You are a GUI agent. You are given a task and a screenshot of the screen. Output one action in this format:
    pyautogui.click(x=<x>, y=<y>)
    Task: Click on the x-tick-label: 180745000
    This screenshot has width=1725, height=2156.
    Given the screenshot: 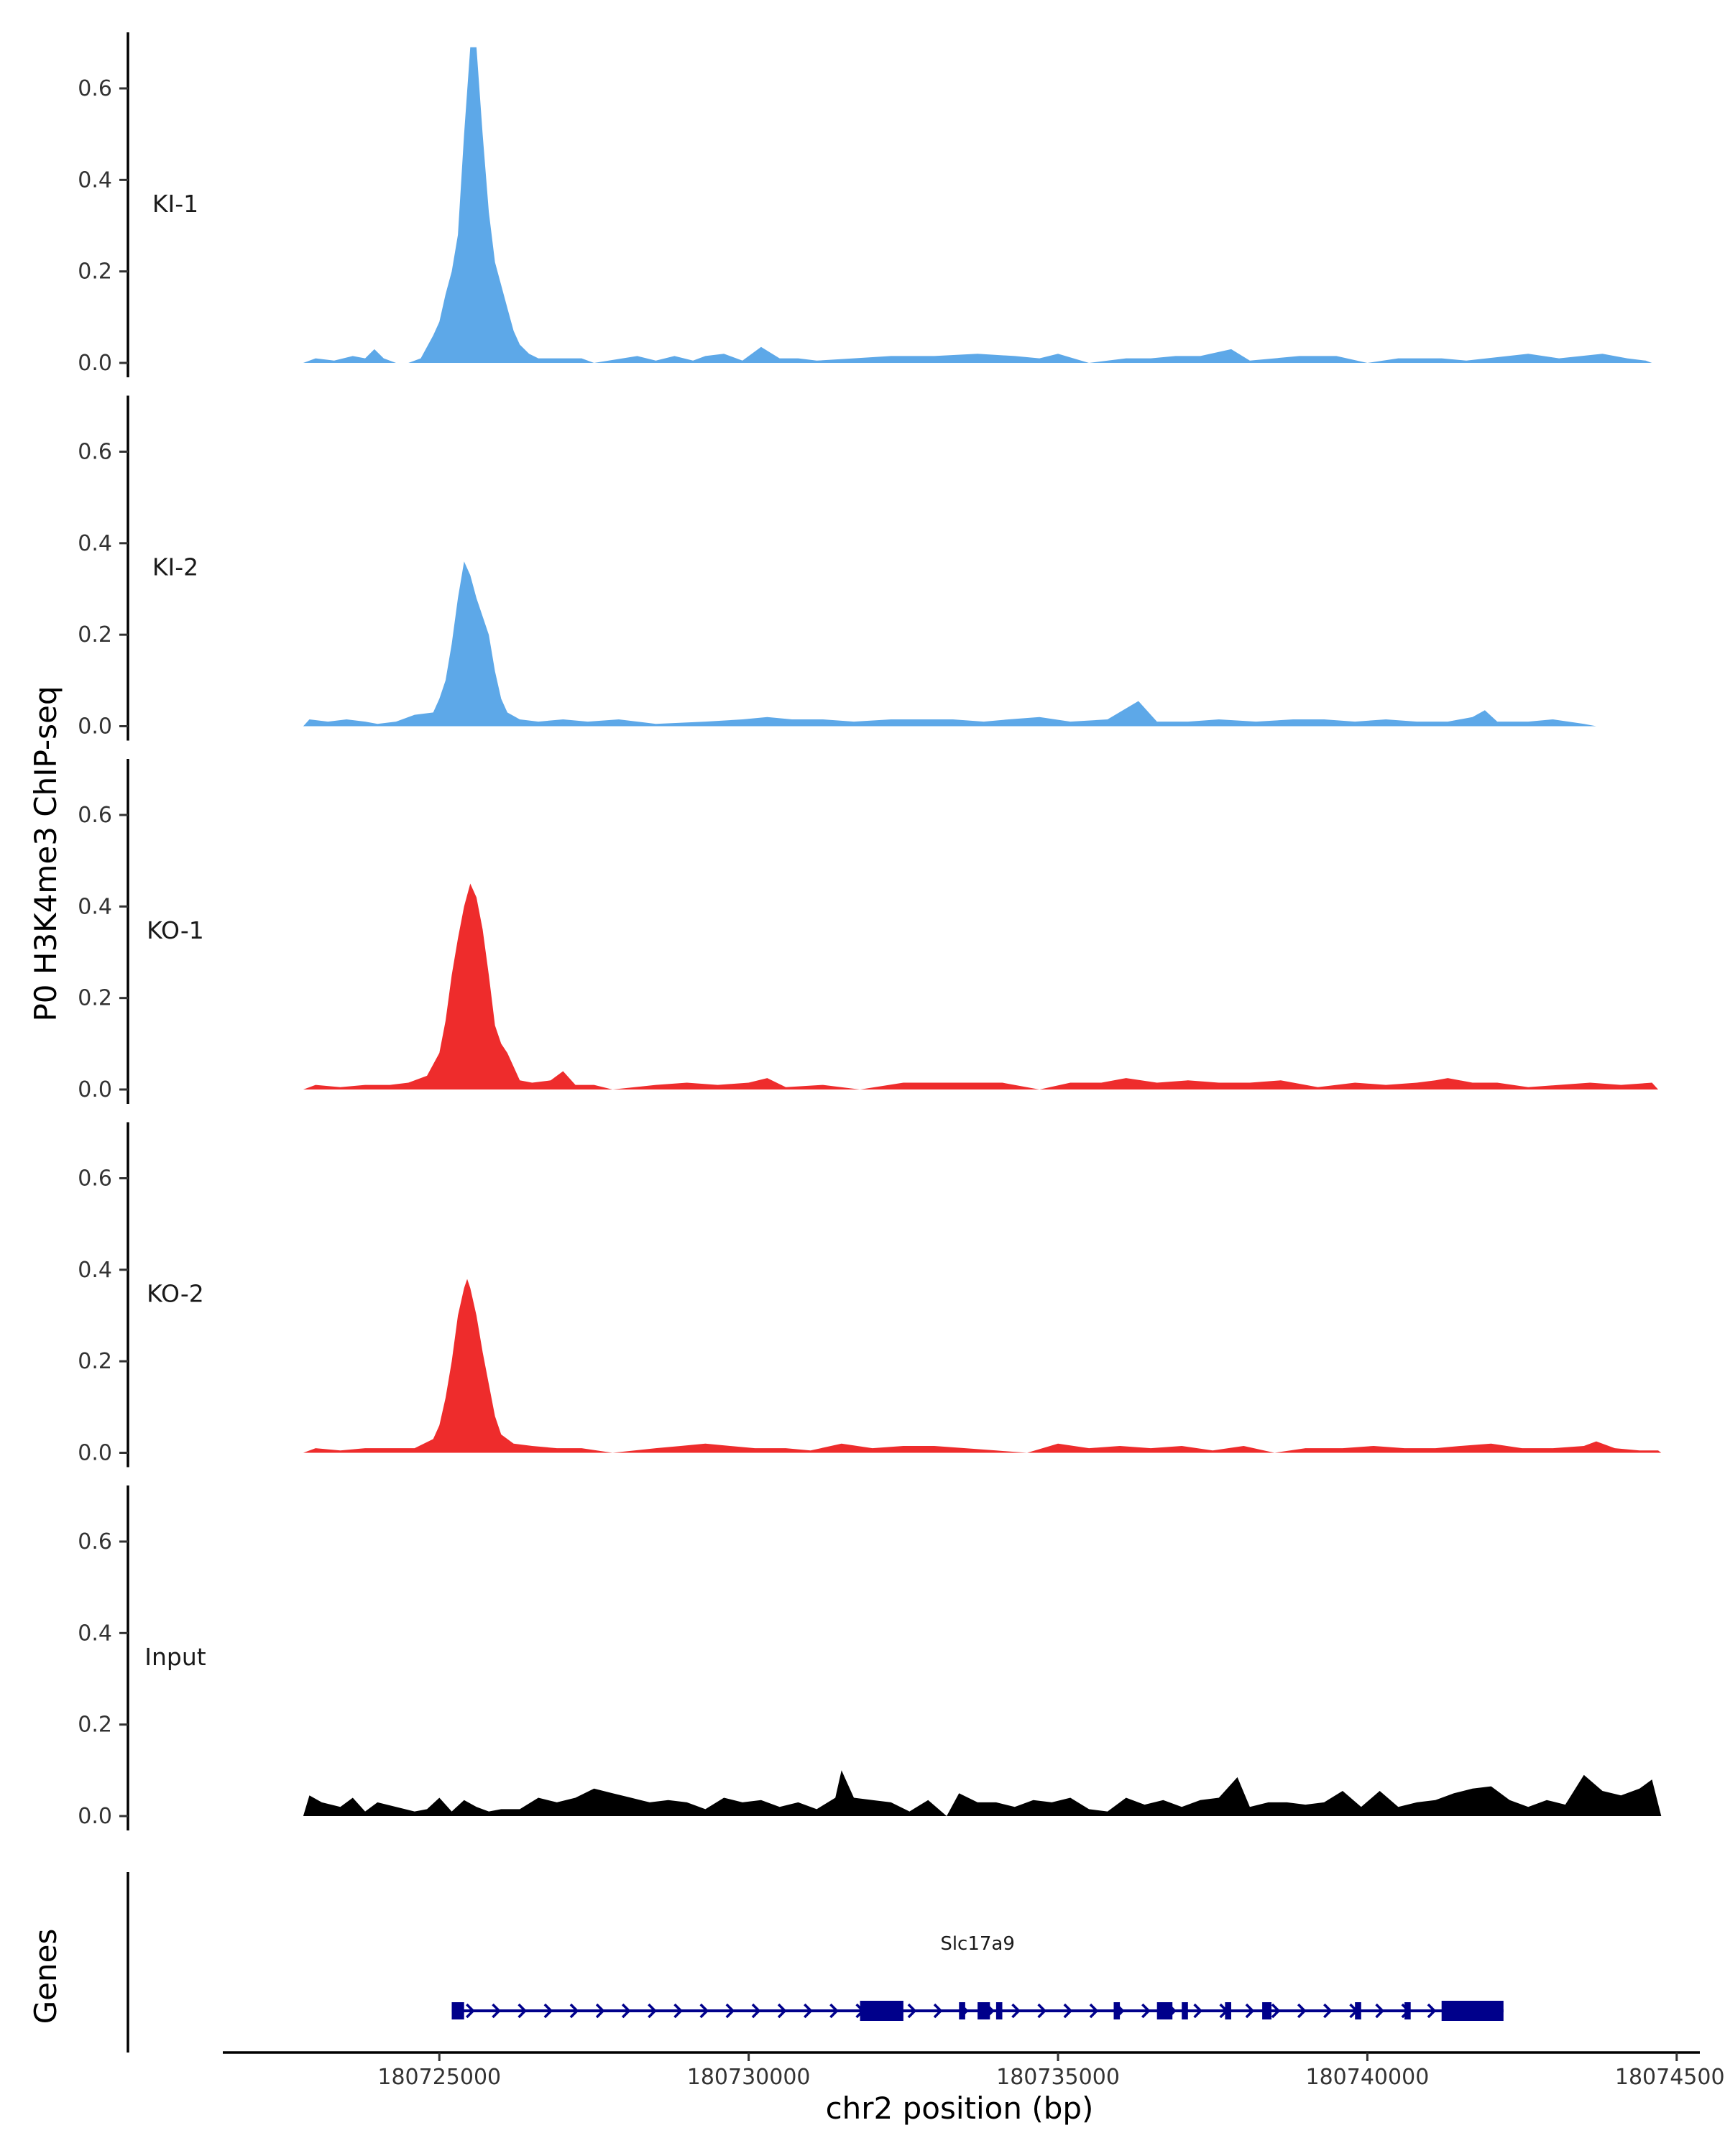 What is the action you would take?
    pyautogui.click(x=1670, y=2077)
    